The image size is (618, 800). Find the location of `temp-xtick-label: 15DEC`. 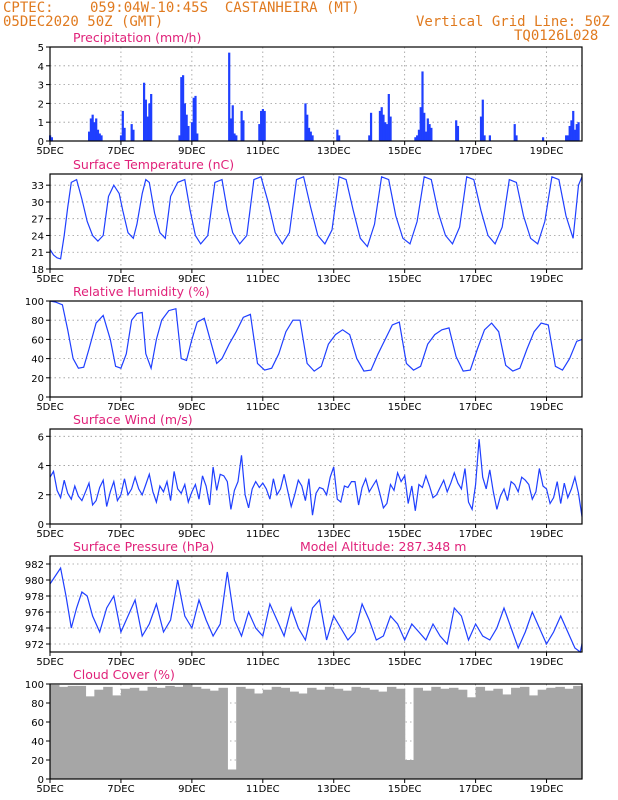

temp-xtick-label: 15DEC is located at coordinates (405, 279).